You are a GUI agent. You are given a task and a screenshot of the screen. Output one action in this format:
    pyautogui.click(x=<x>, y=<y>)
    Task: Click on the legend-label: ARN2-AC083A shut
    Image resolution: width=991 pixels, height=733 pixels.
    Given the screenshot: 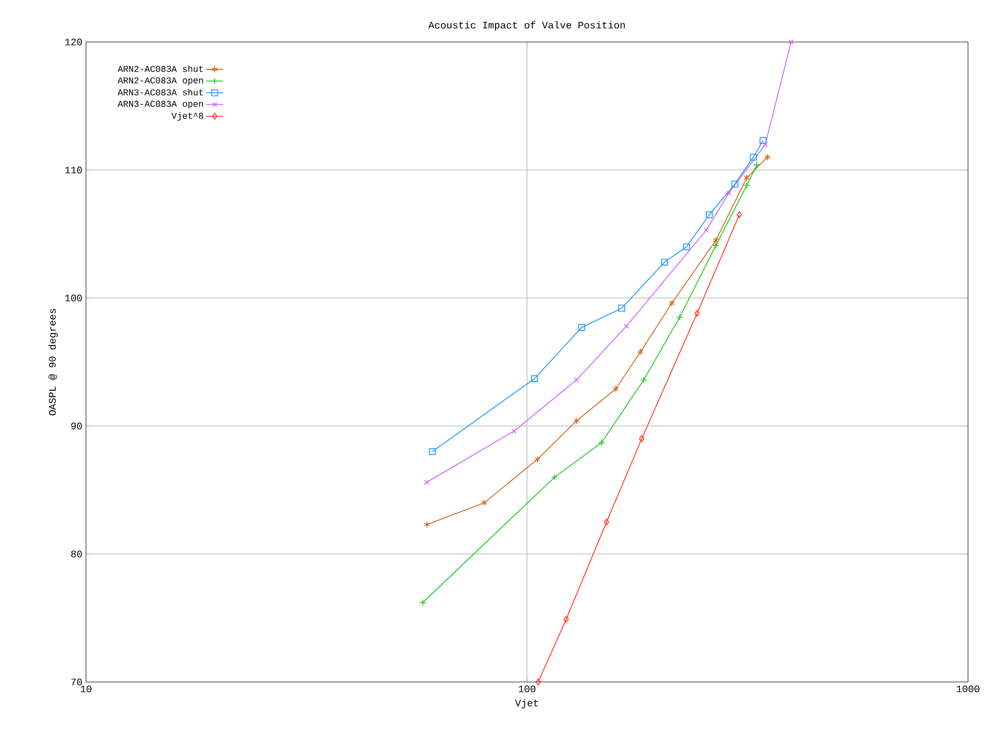 What is the action you would take?
    pyautogui.click(x=160, y=68)
    